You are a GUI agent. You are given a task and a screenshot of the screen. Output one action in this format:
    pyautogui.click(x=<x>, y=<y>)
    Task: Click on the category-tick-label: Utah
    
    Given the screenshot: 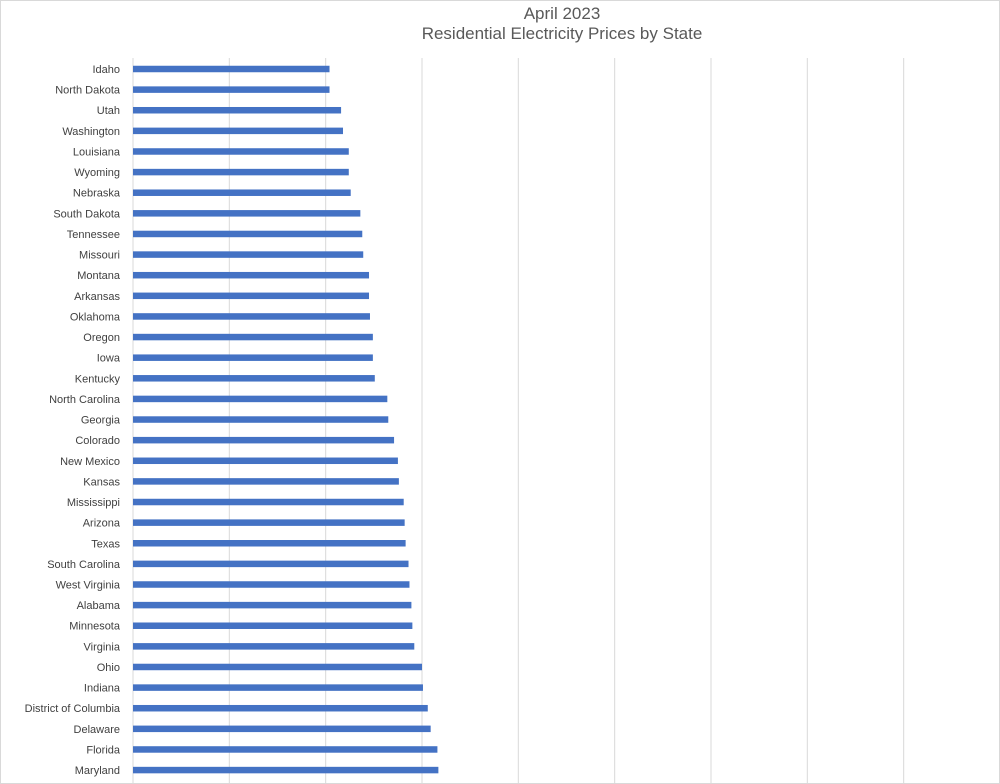 What is the action you would take?
    pyautogui.click(x=108, y=111)
    